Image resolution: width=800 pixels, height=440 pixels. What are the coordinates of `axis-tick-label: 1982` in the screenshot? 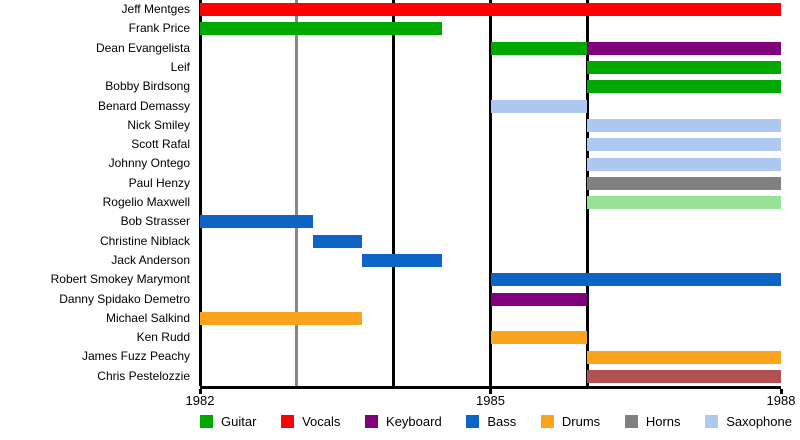 It's located at (200, 400).